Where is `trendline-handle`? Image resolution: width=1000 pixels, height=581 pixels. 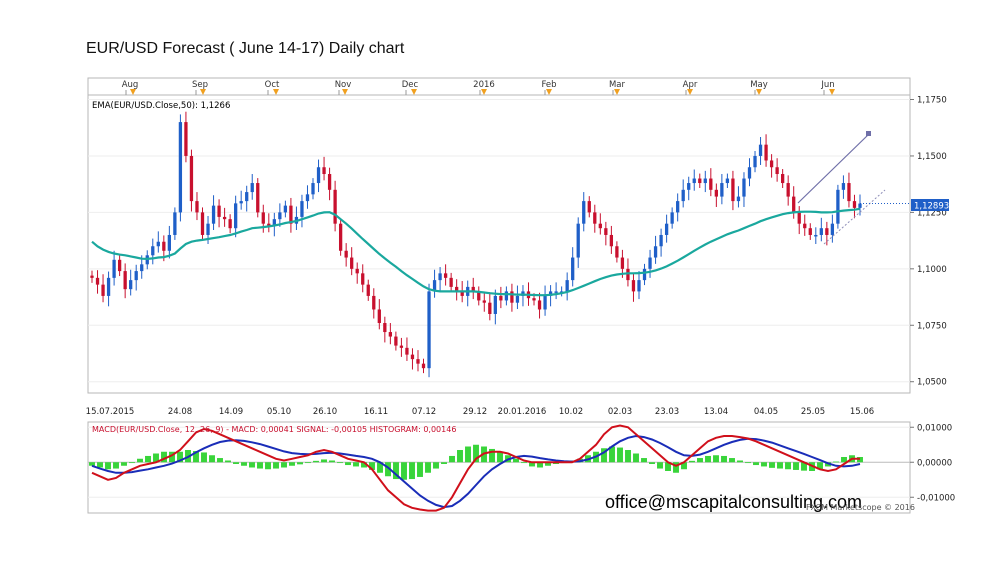 trendline-handle is located at coordinates (868, 133).